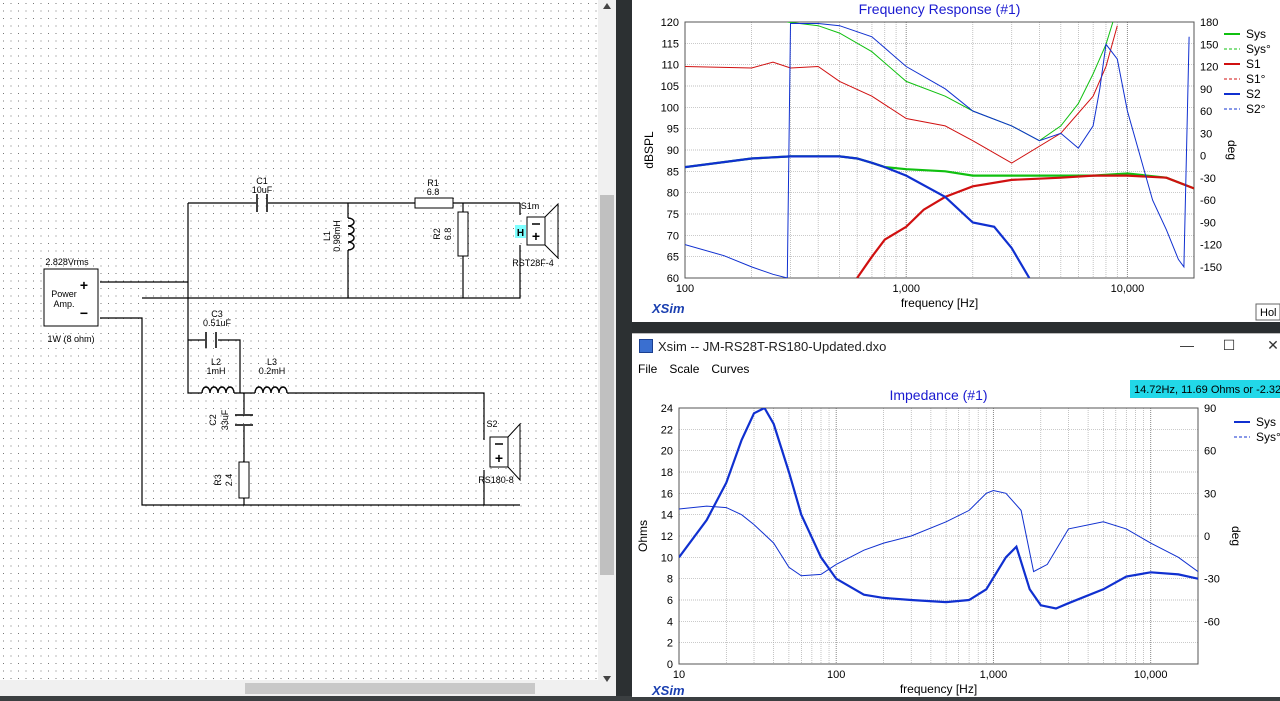  I want to click on chart-title: Impedance (#1), so click(938, 395).